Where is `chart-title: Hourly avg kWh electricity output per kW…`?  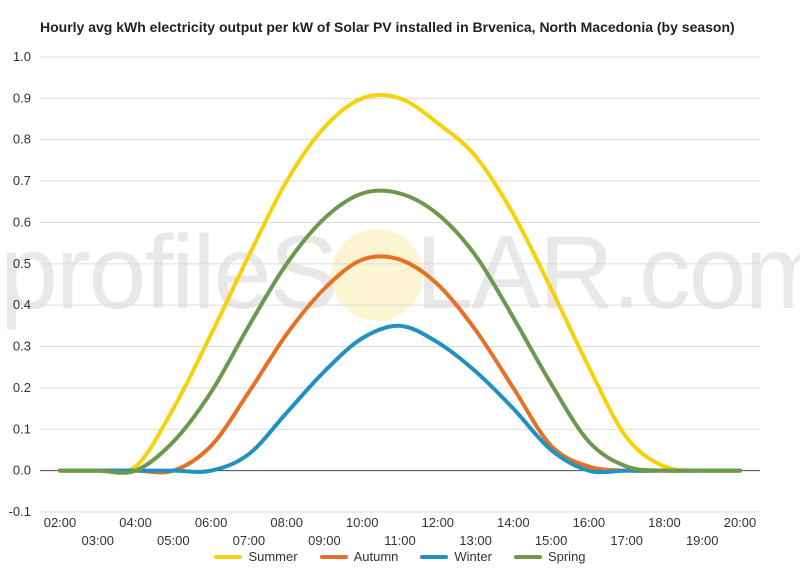
chart-title: Hourly avg kWh electricity output per kW… is located at coordinates (387, 27).